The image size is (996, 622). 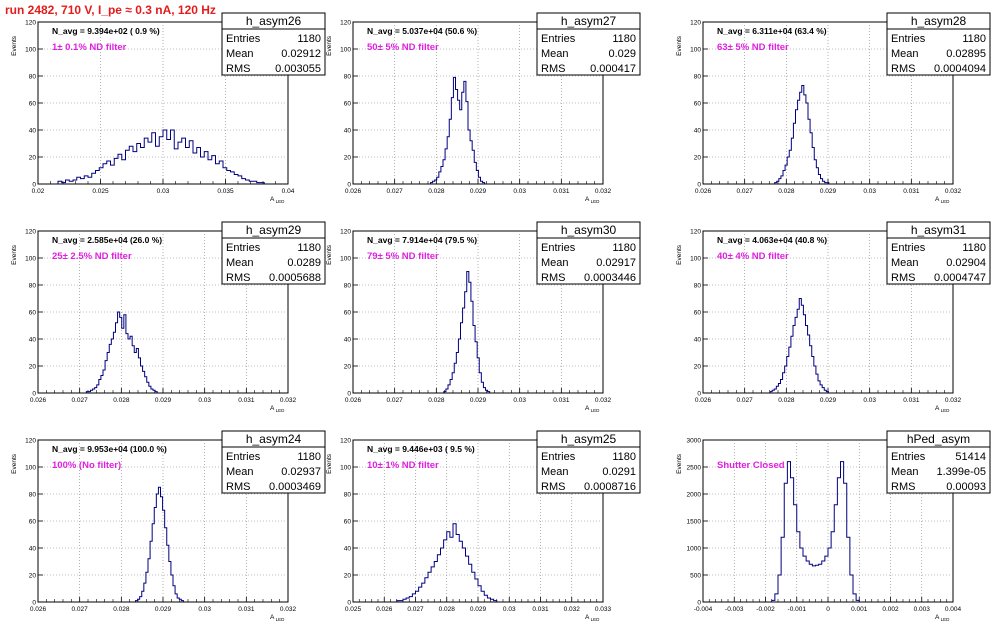 What do you see at coordinates (422, 31) in the screenshot?
I see `navg-label: N_avg = 5.037e+04 (50.6 %)` at bounding box center [422, 31].